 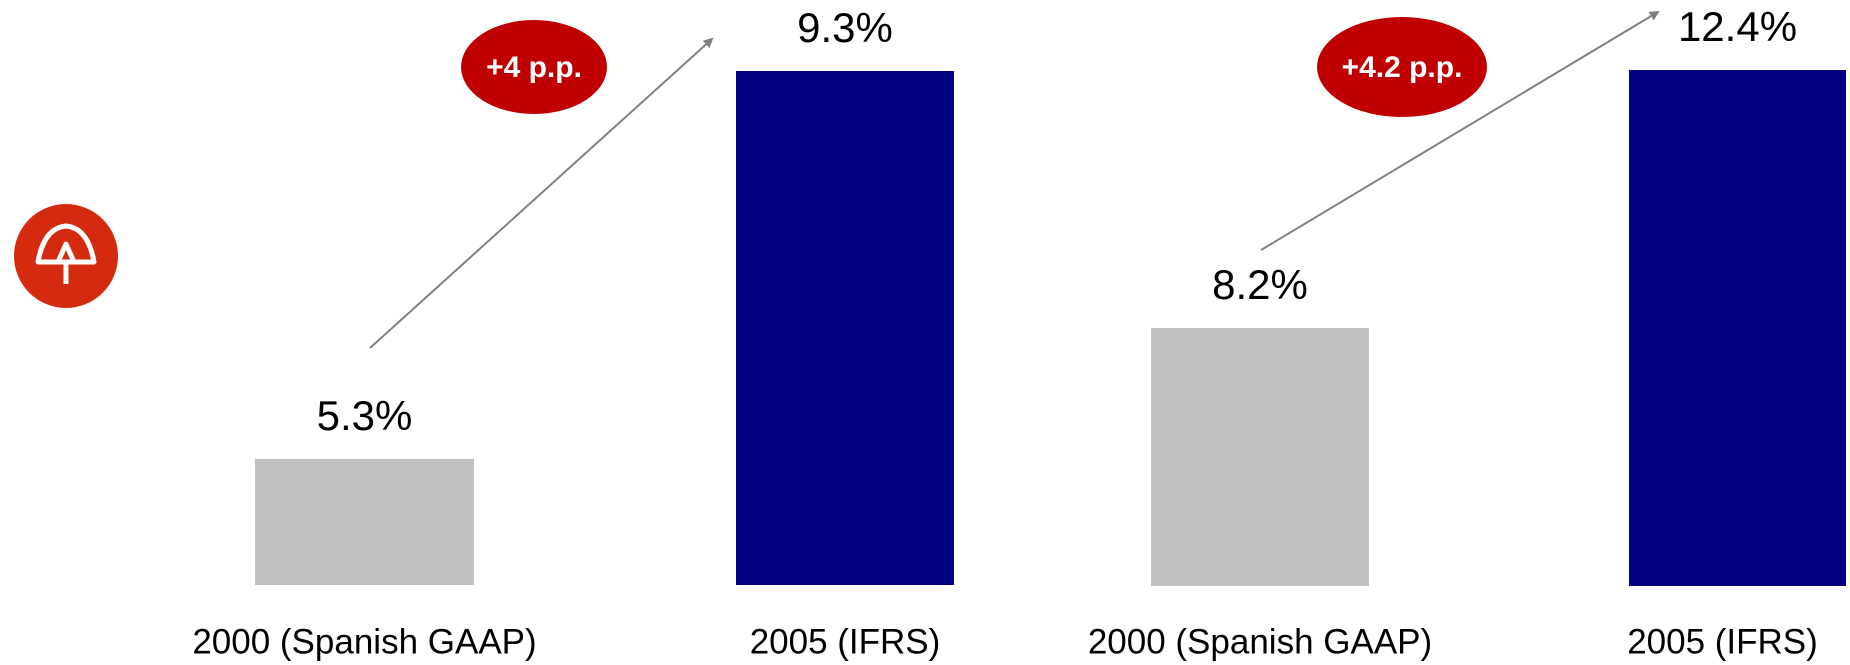 What do you see at coordinates (1737, 26) in the screenshot?
I see `value-label: 12.4%` at bounding box center [1737, 26].